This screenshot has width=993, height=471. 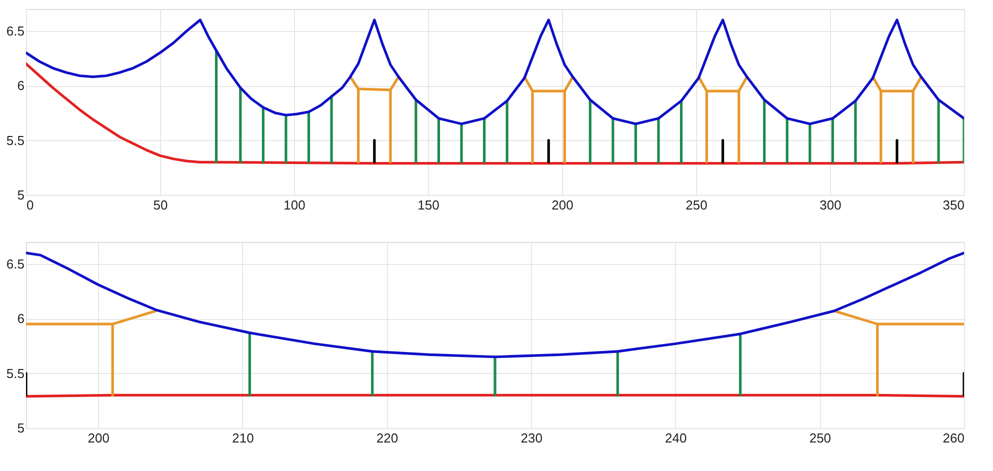 What do you see at coordinates (953, 205) in the screenshot?
I see `x-tick-label: 350` at bounding box center [953, 205].